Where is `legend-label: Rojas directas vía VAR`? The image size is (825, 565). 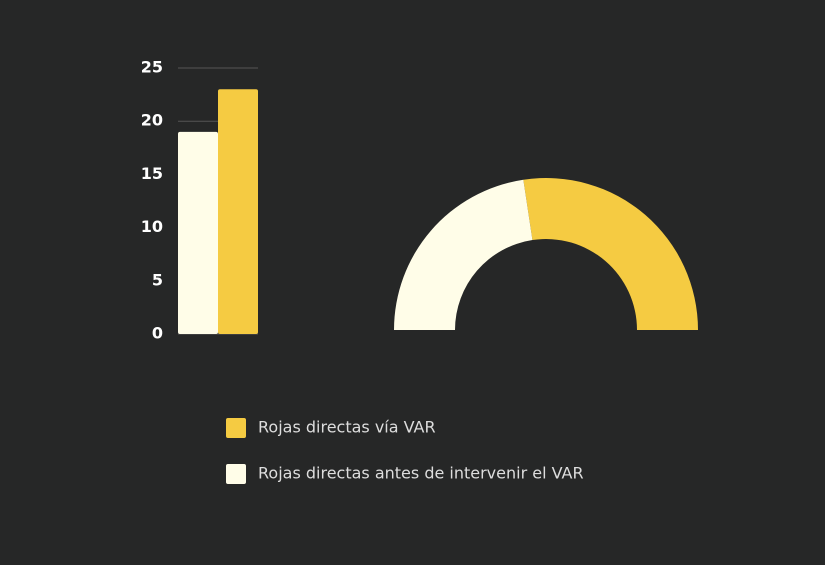
legend-label: Rojas directas vía VAR is located at coordinates (347, 427).